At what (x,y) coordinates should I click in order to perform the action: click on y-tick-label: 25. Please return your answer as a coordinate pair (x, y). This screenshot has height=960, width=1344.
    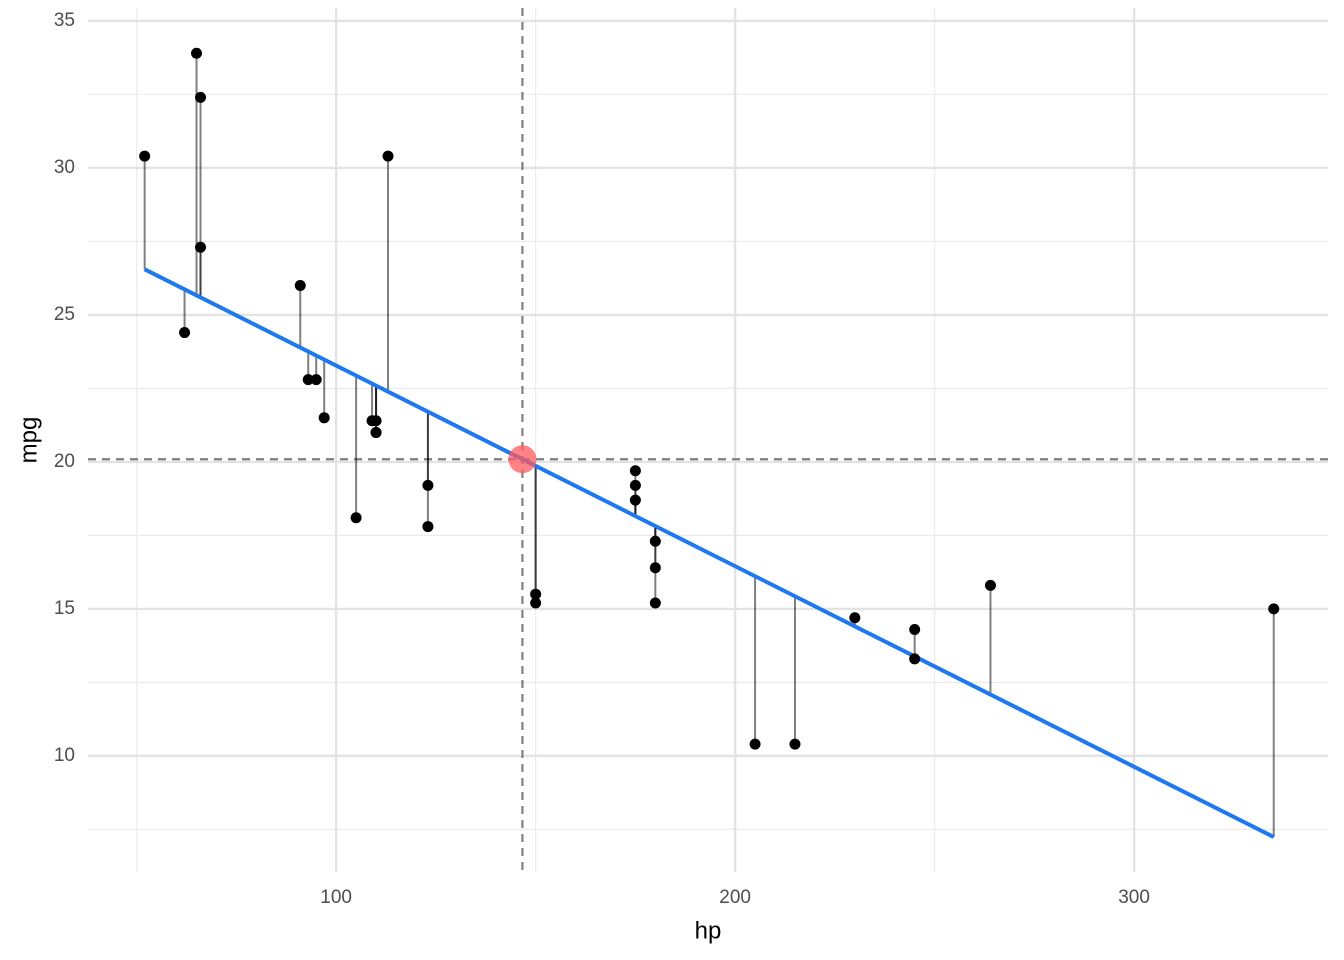
    Looking at the image, I should click on (64, 314).